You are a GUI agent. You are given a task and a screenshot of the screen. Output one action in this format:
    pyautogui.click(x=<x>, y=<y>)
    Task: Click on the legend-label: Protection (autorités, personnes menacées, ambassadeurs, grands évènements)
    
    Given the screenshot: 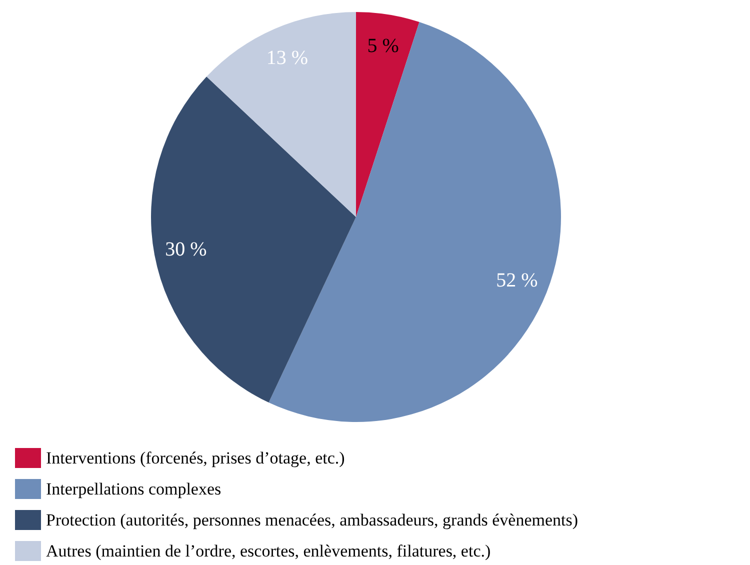 What is the action you would take?
    pyautogui.click(x=312, y=520)
    